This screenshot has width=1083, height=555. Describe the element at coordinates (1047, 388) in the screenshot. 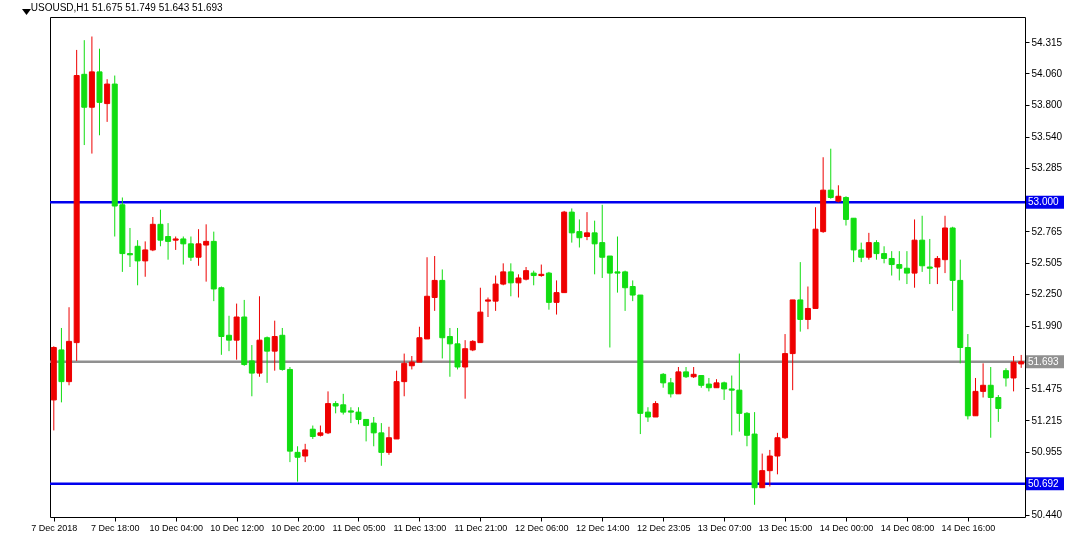

I see `y-tick-label: 51.475` at that location.